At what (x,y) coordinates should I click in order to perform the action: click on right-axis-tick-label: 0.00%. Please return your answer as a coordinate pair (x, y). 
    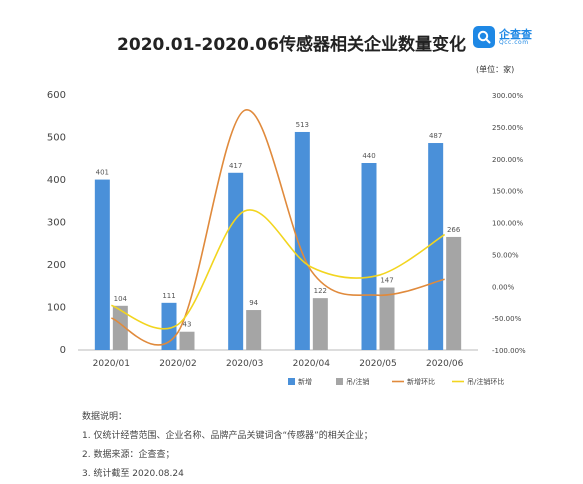
    Looking at the image, I should click on (503, 287).